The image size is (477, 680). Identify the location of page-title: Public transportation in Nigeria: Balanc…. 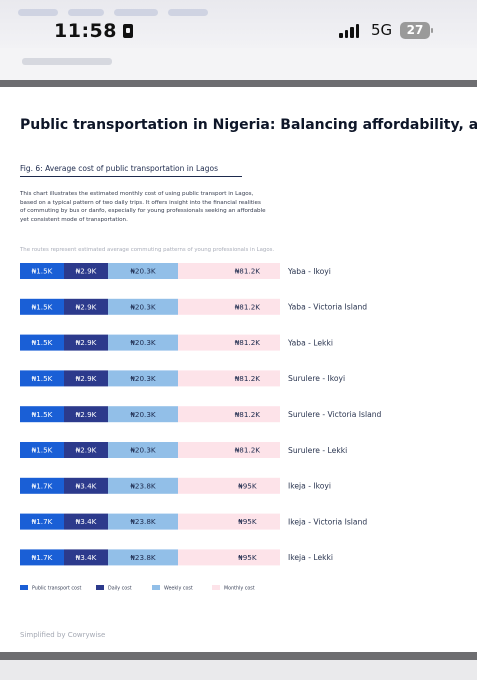
(248, 125).